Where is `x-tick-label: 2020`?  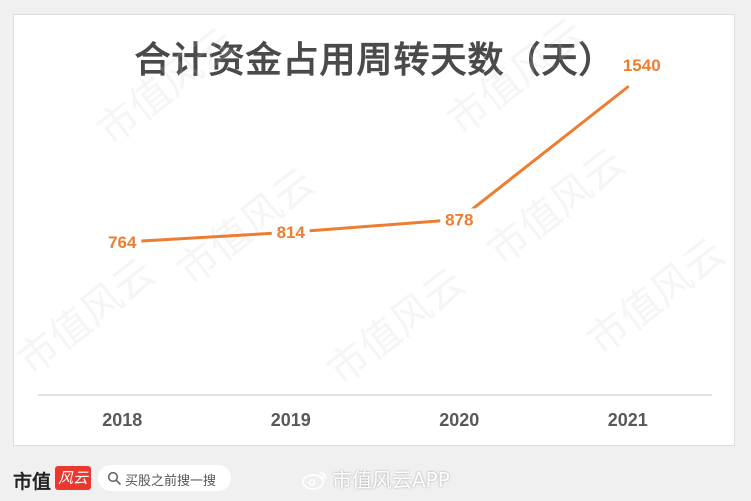
x-tick-label: 2020 is located at coordinates (459, 420).